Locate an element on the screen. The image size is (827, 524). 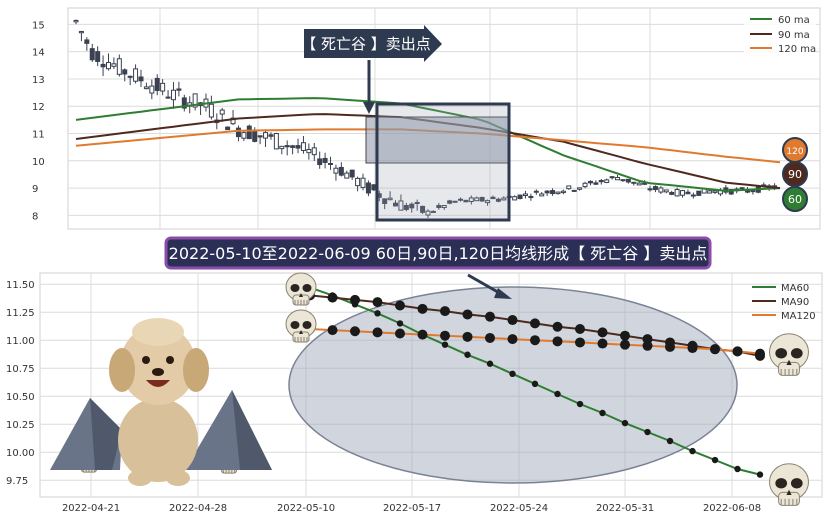
top-y-tick-label: 11 is located at coordinates (38, 135).